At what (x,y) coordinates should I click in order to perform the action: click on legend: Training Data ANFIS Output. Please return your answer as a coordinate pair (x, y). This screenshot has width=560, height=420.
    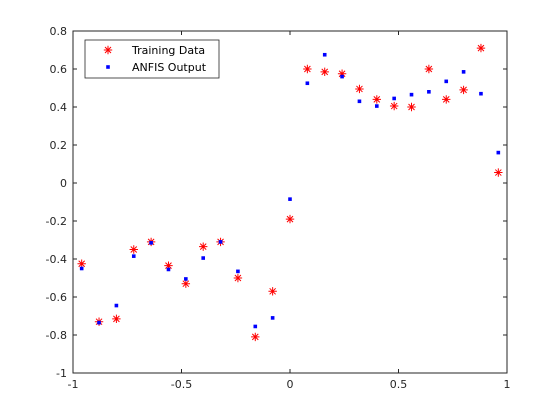
    Looking at the image, I should click on (152, 59).